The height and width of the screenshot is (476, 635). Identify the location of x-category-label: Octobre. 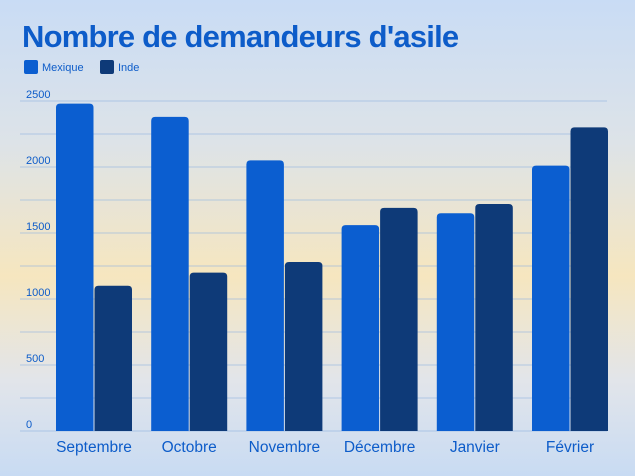
(189, 447).